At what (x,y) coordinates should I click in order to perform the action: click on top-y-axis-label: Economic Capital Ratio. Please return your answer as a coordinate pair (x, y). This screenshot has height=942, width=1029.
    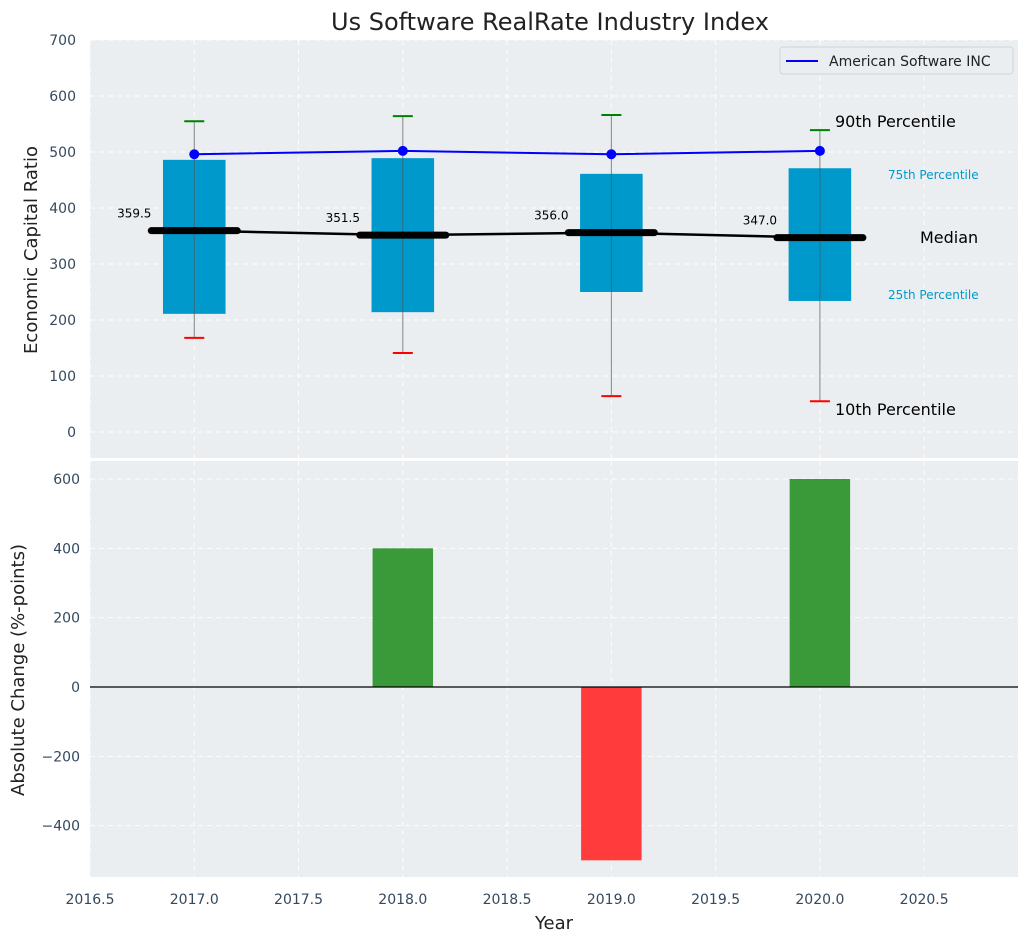
    Looking at the image, I should click on (31, 250).